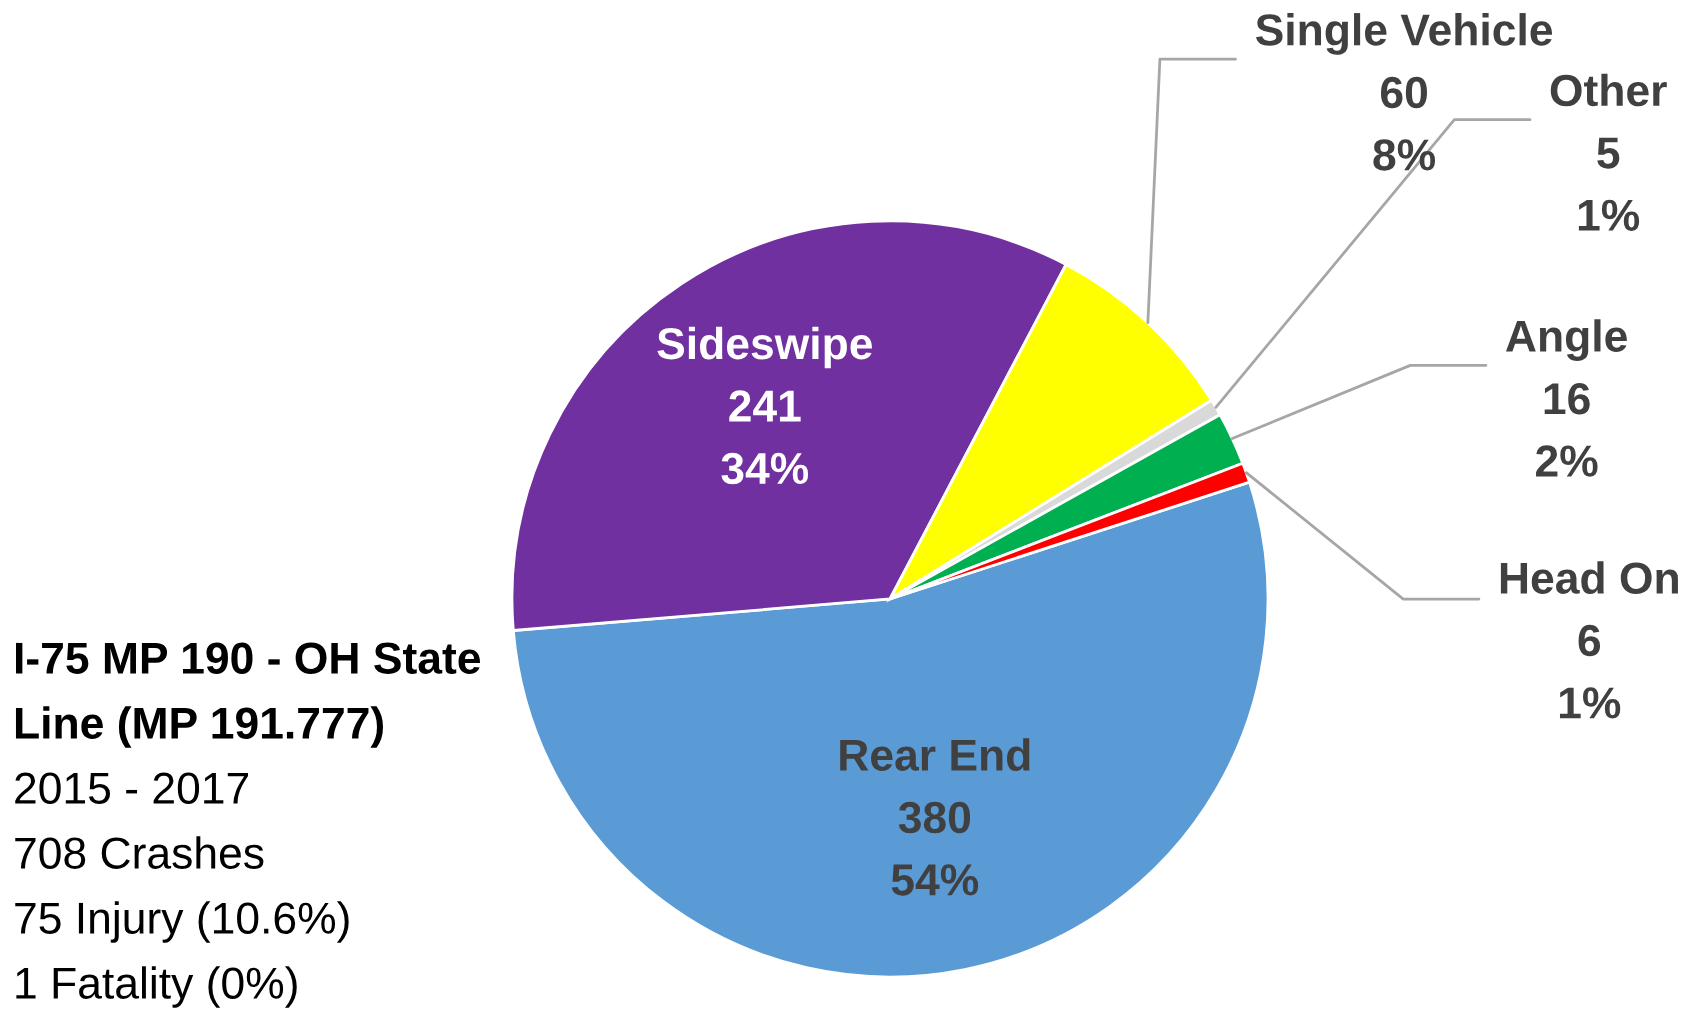 The image size is (1692, 1016). I want to click on slice-label: Other, so click(1608, 90).